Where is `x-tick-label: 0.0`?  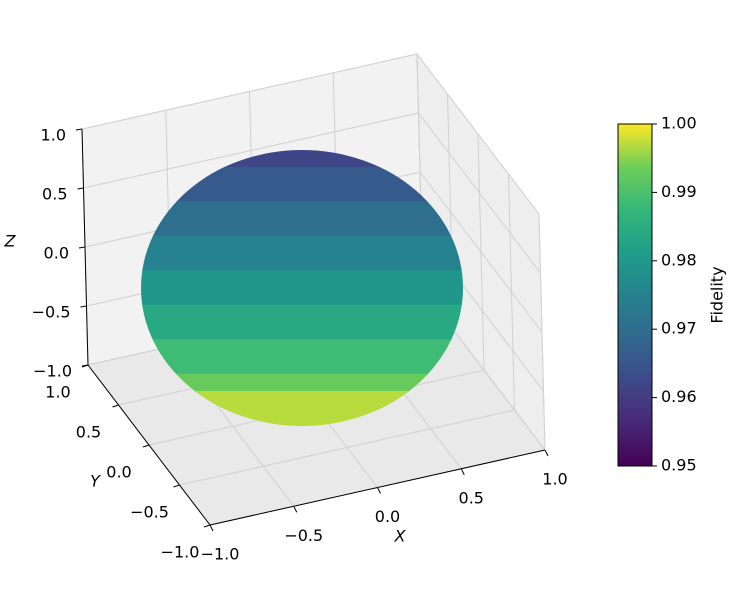 x-tick-label: 0.0 is located at coordinates (387, 516).